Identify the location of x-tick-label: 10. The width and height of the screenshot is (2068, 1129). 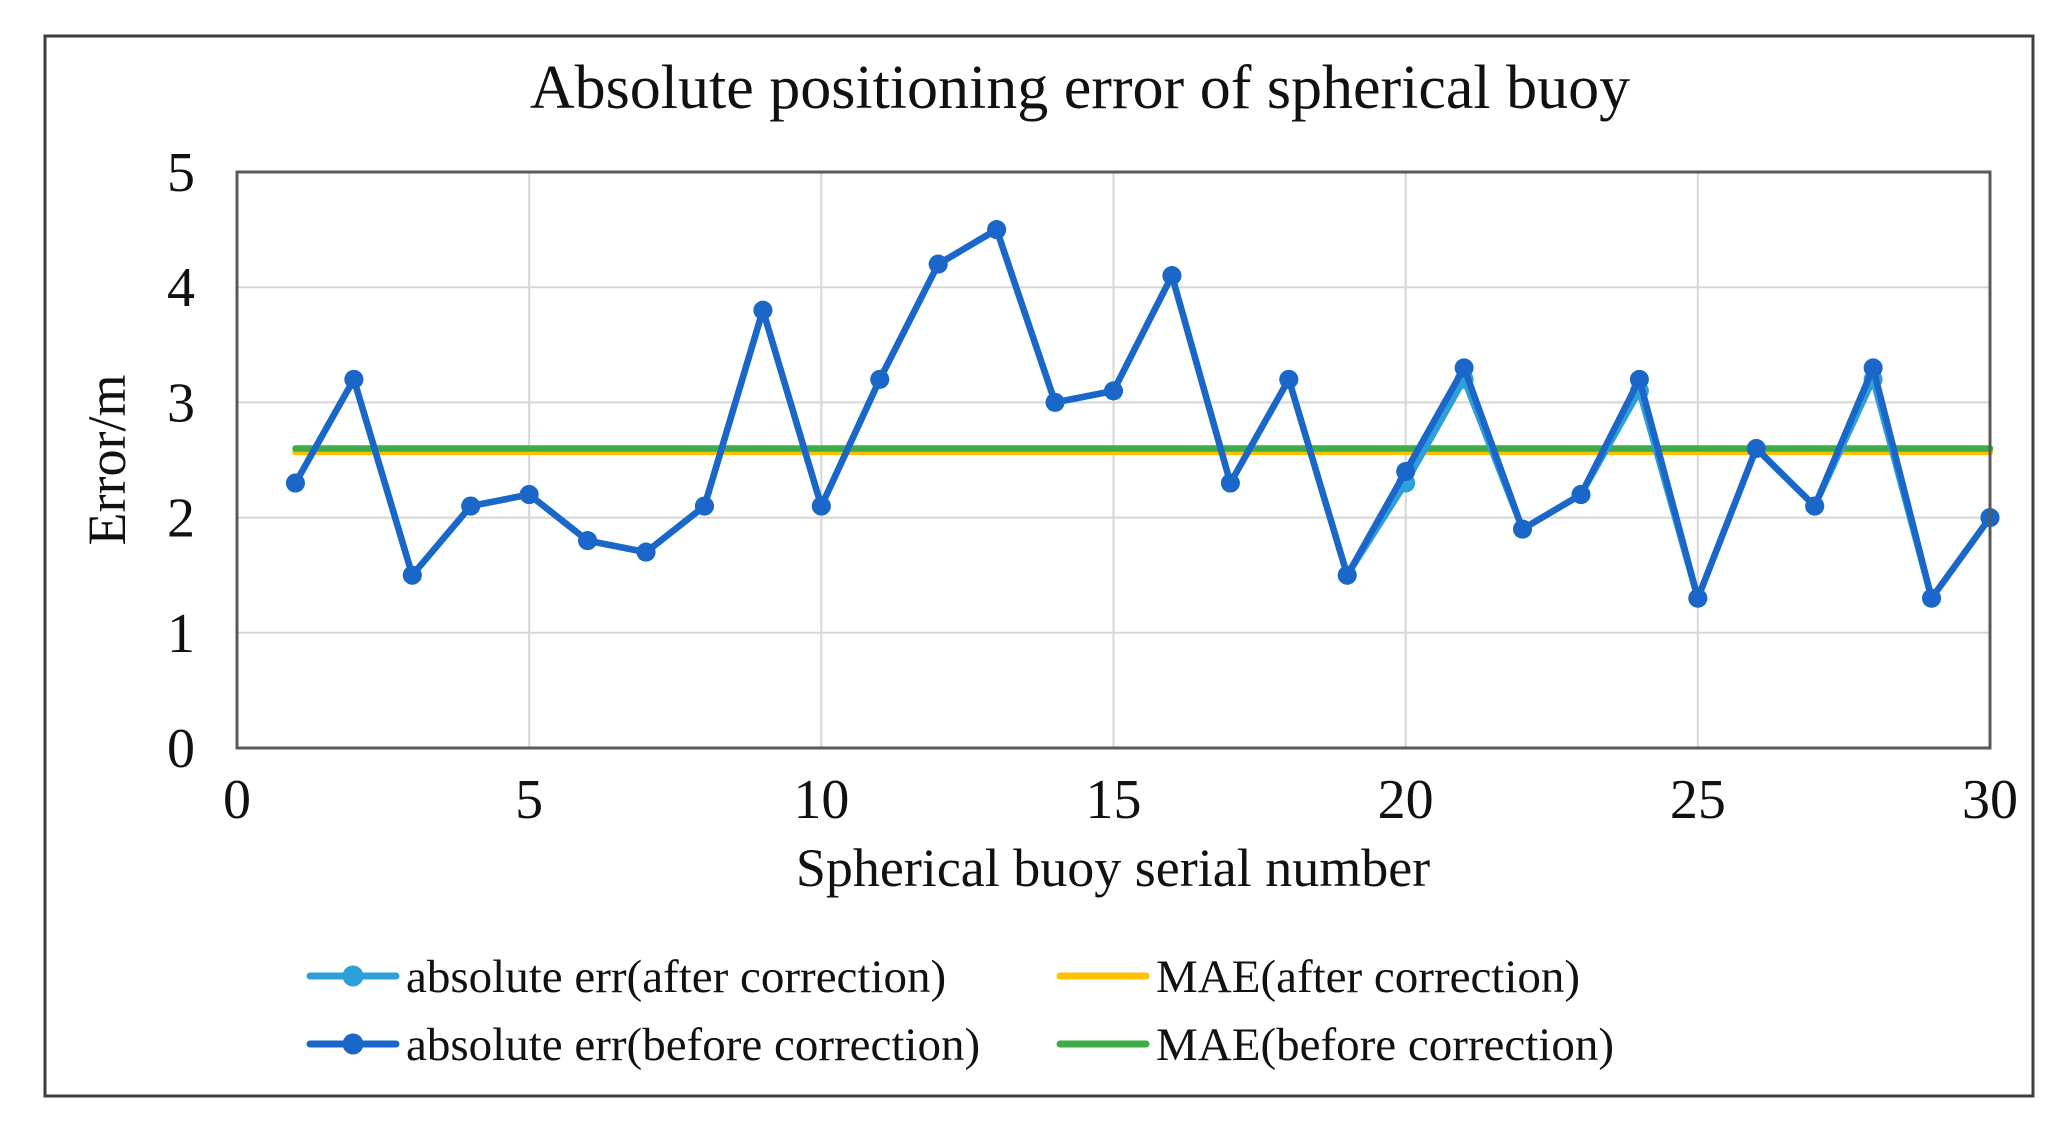
(821, 800).